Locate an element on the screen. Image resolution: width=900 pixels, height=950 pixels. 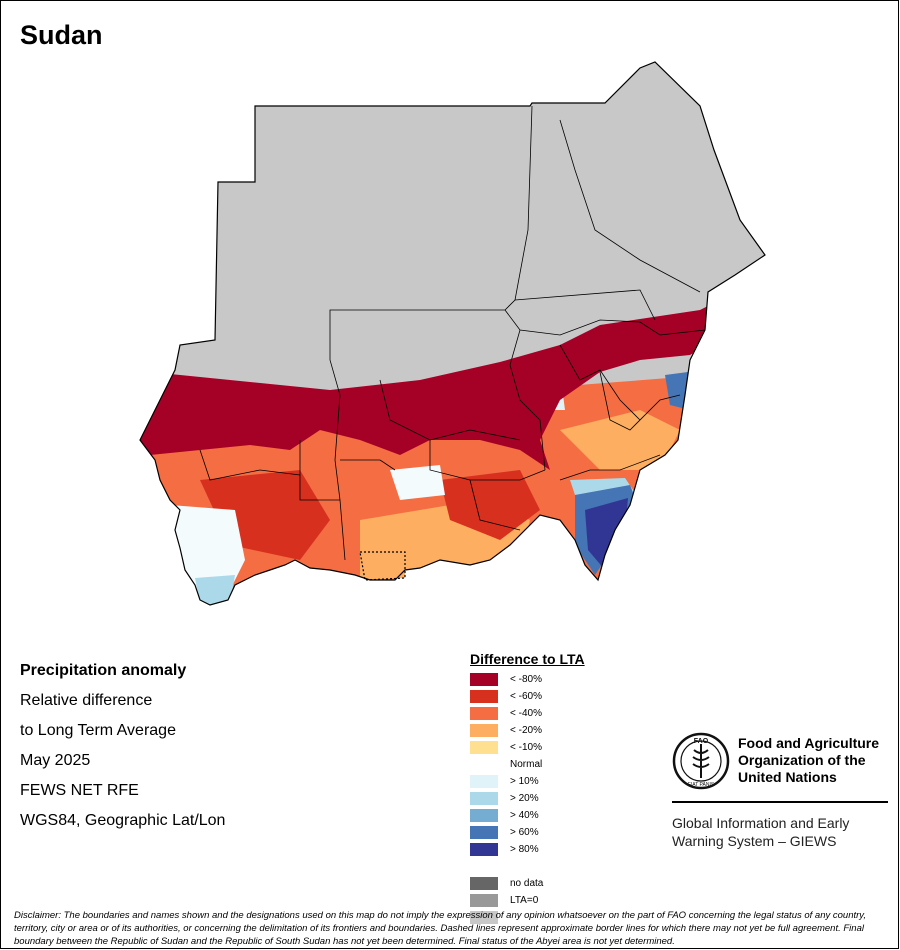
legend-item: < -40% is located at coordinates (527, 713).